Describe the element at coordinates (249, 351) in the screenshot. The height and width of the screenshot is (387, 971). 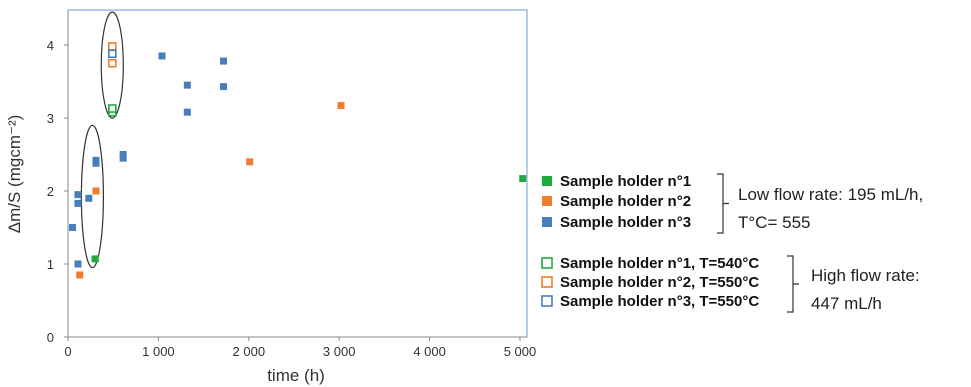
I see `x-tick-label: 2 000` at that location.